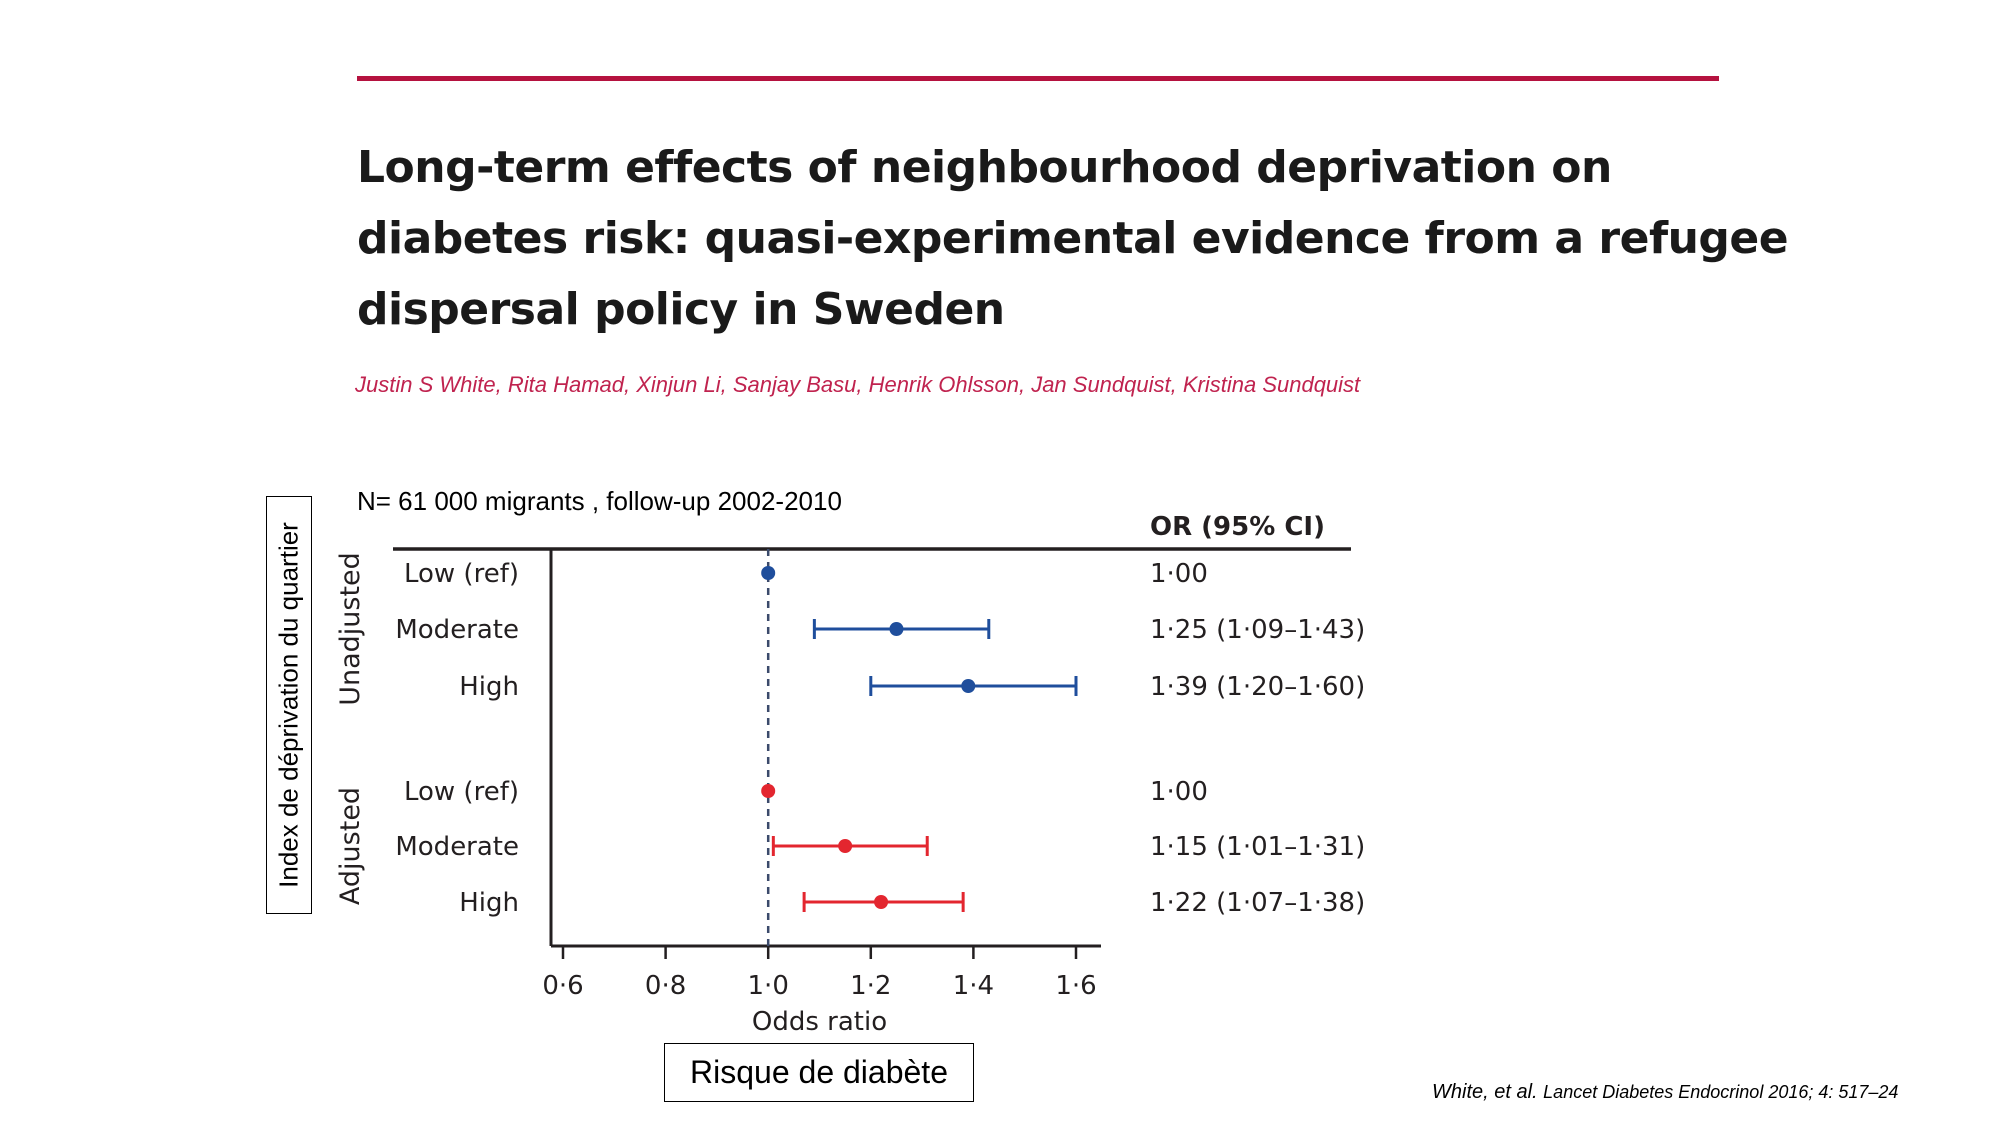 This screenshot has height=1125, width=2000. I want to click on or-value-label: 1·25 (1·09–1·43), so click(1257, 630).